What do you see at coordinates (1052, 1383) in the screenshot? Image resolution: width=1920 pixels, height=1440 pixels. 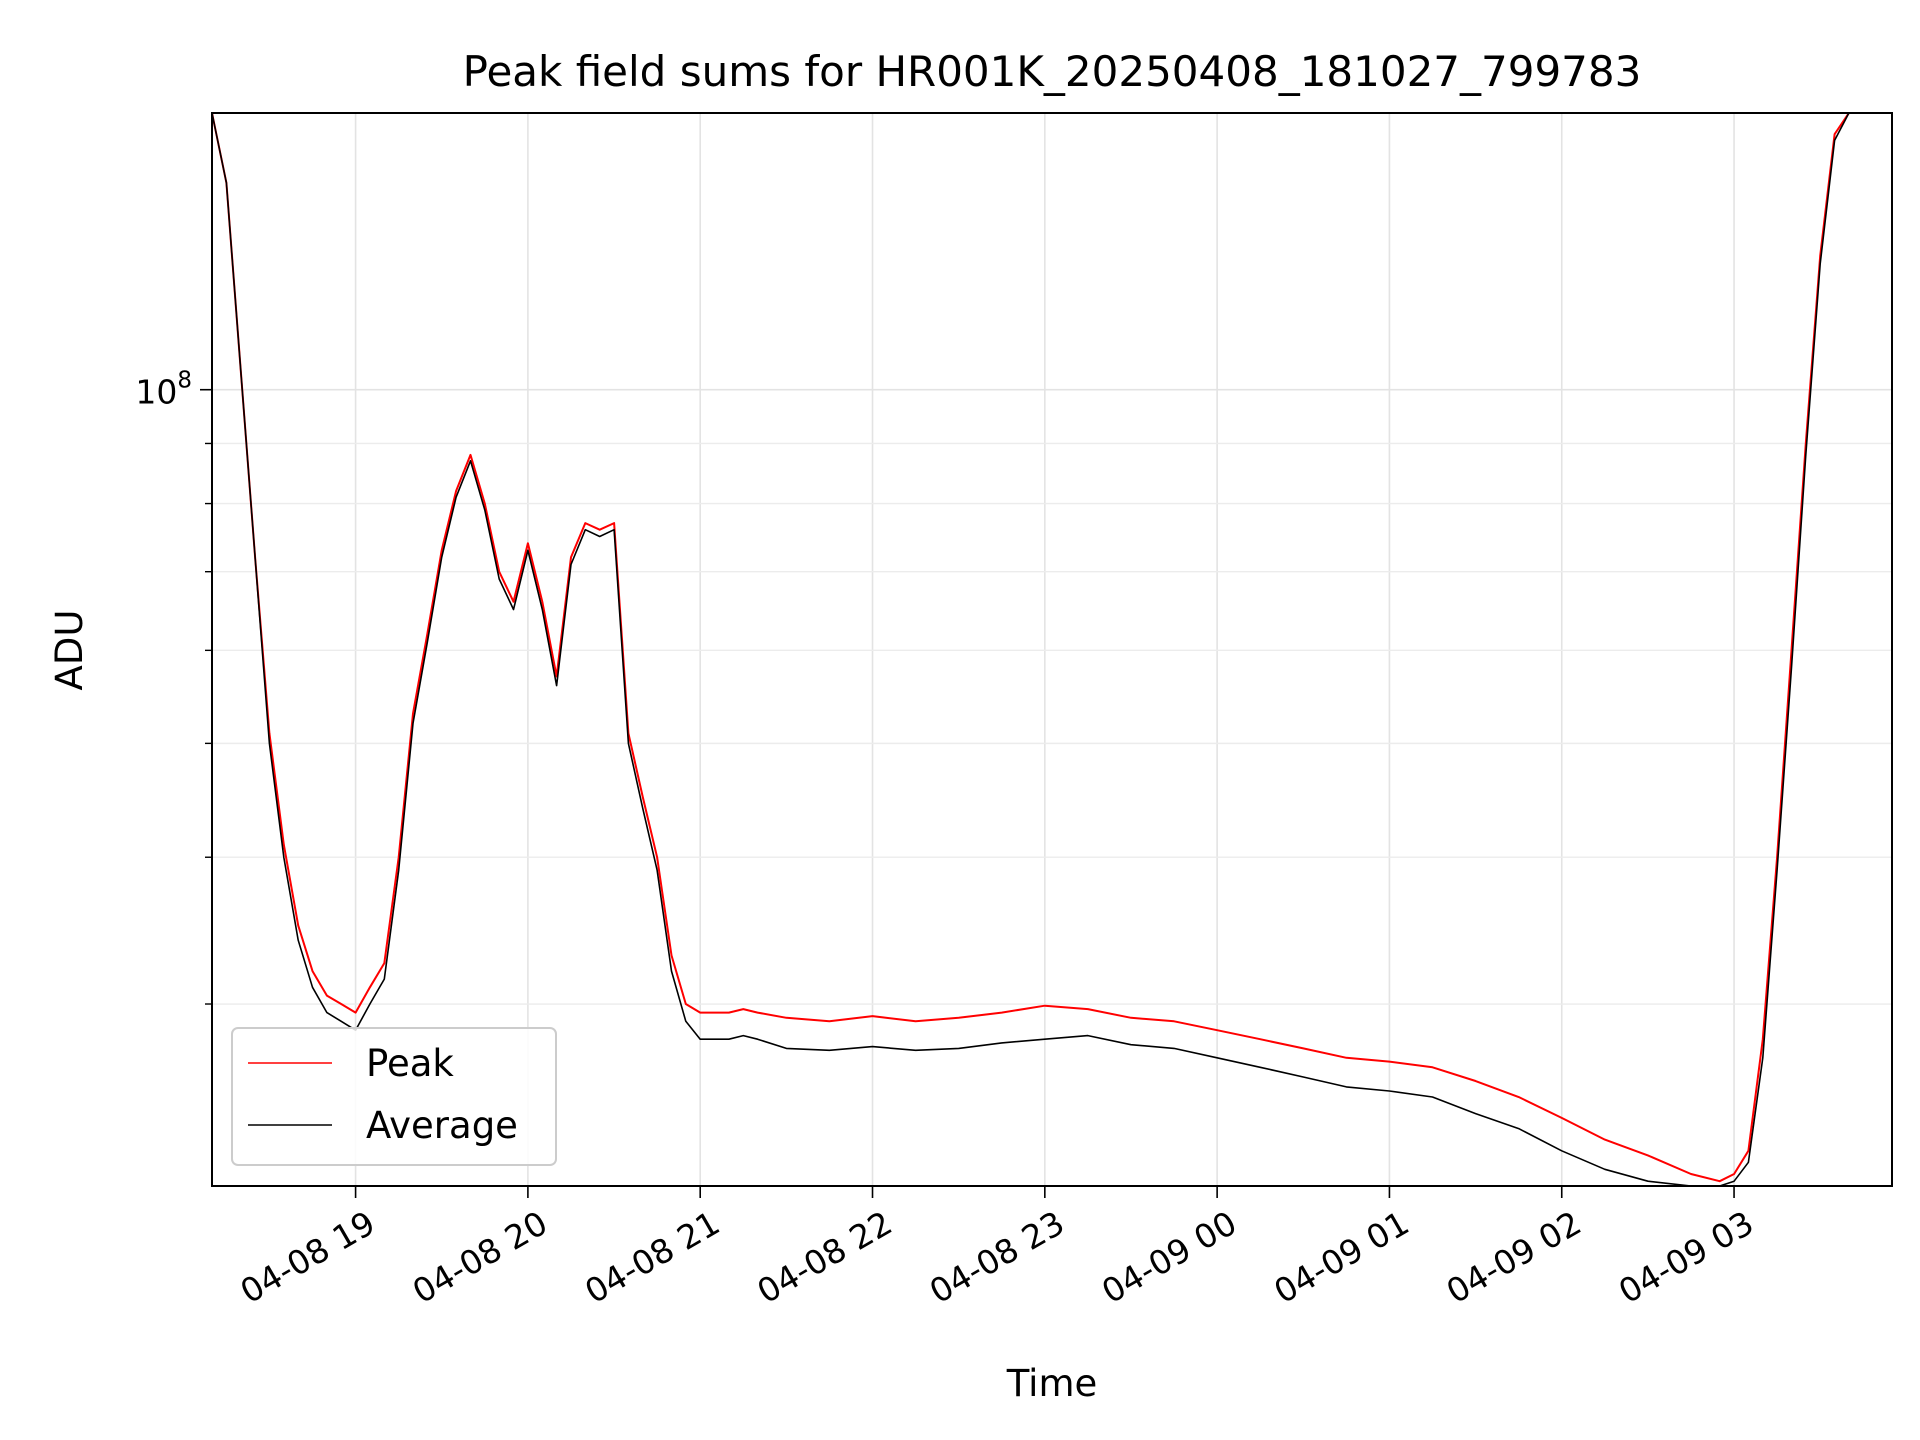 I see `x-axis-label: Time` at bounding box center [1052, 1383].